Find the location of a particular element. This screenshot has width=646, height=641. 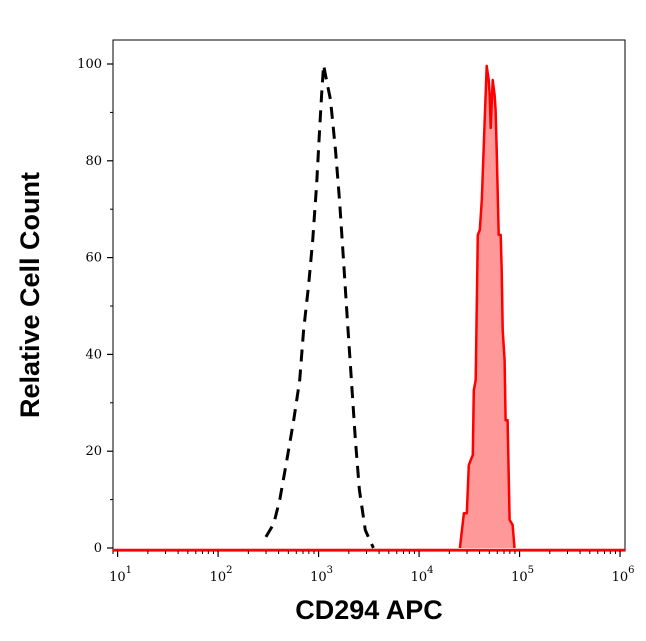

x-tick-label: 10⁴ is located at coordinates (422, 575).